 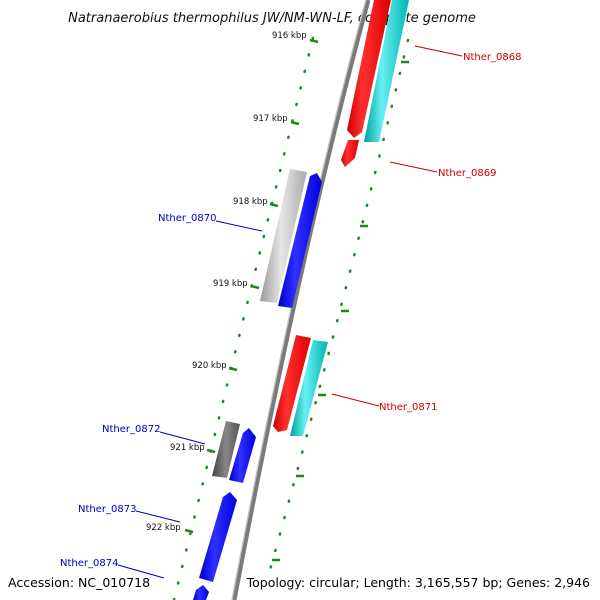 I want to click on accession-text: Accession: NC_010718, so click(x=79, y=582).